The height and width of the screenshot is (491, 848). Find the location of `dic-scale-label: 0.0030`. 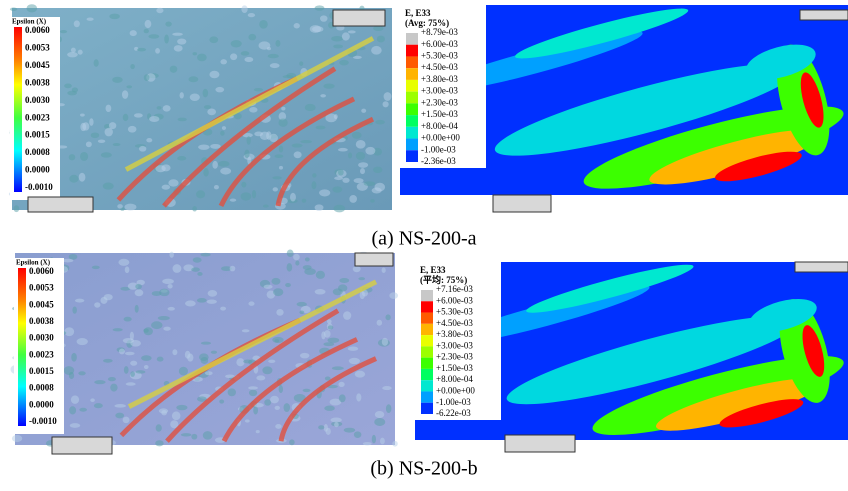

dic-scale-label: 0.0030 is located at coordinates (37, 100).